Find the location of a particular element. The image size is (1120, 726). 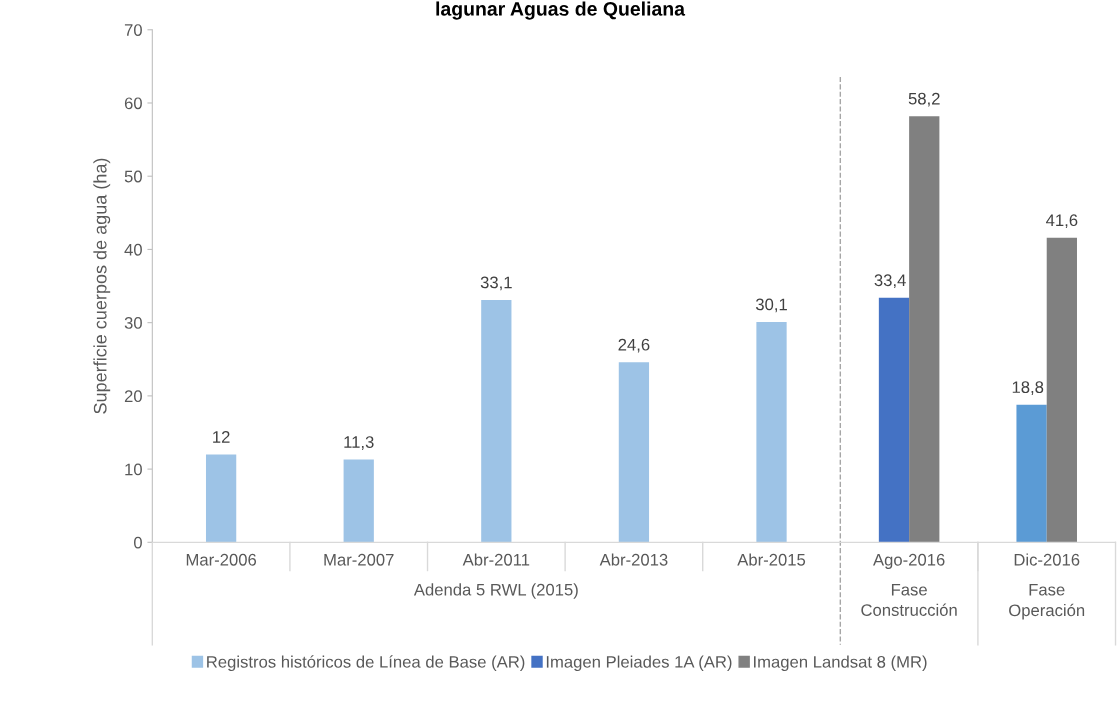

data-label: 24,6 is located at coordinates (634, 345).